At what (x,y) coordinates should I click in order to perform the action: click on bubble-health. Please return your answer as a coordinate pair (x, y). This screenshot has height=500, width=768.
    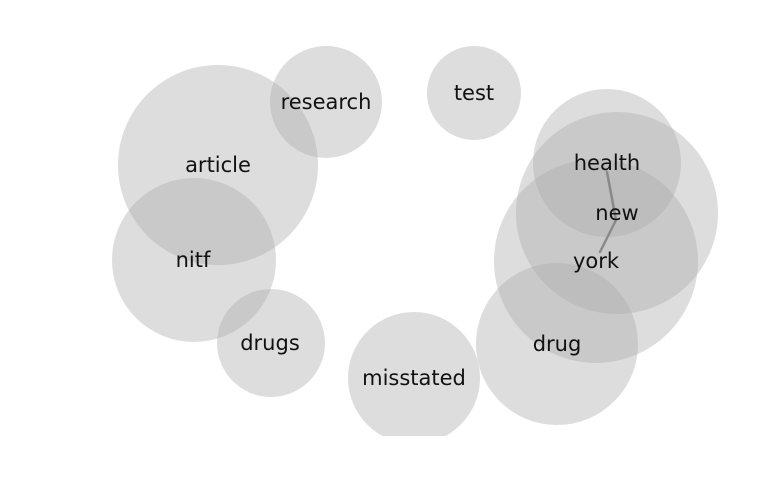
    Looking at the image, I should click on (607, 163).